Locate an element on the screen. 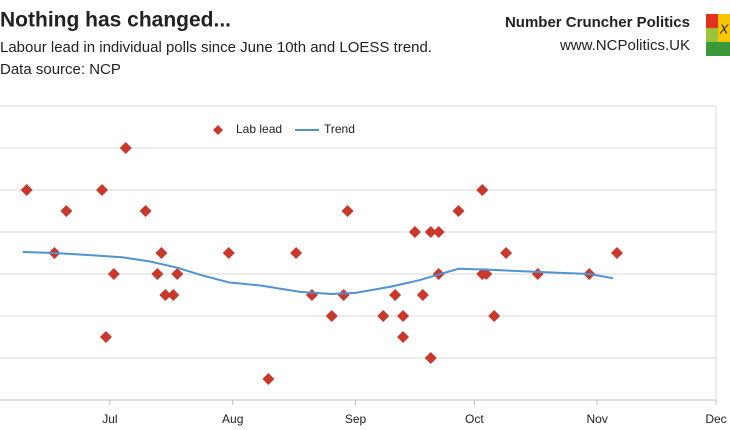 The height and width of the screenshot is (430, 730). legend-label: Lab lead is located at coordinates (259, 129).